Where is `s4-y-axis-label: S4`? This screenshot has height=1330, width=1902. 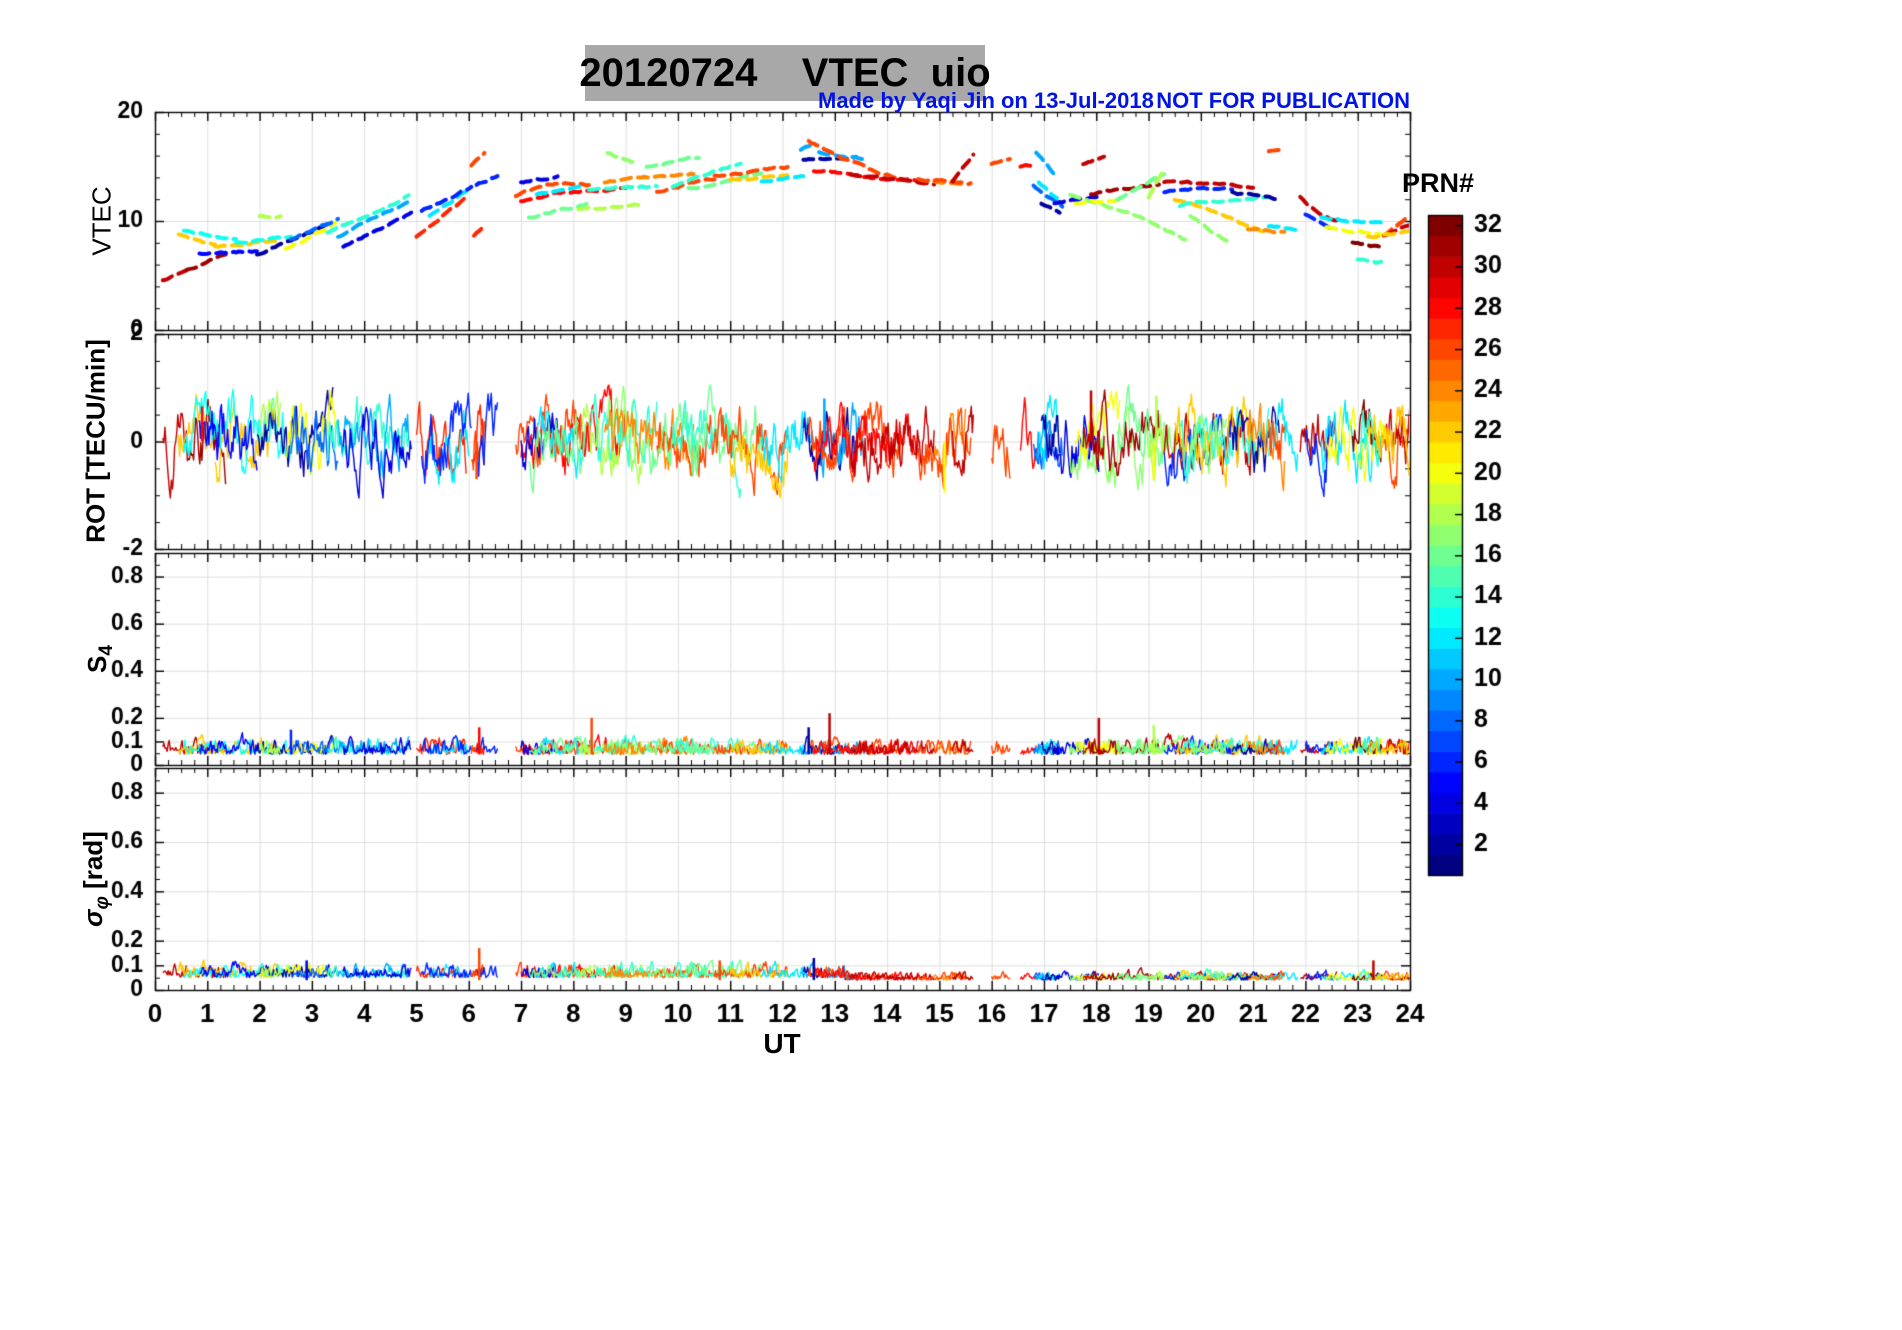
s4-y-axis-label: S4 is located at coordinates (100, 659).